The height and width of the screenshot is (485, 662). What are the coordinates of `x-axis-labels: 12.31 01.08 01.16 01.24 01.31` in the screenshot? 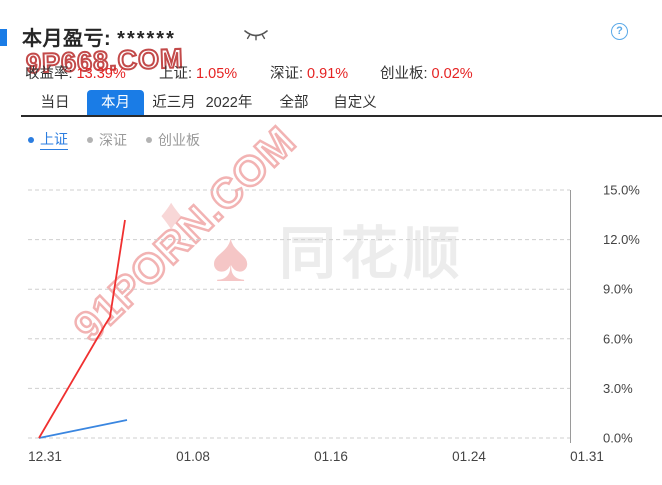 It's located at (316, 456).